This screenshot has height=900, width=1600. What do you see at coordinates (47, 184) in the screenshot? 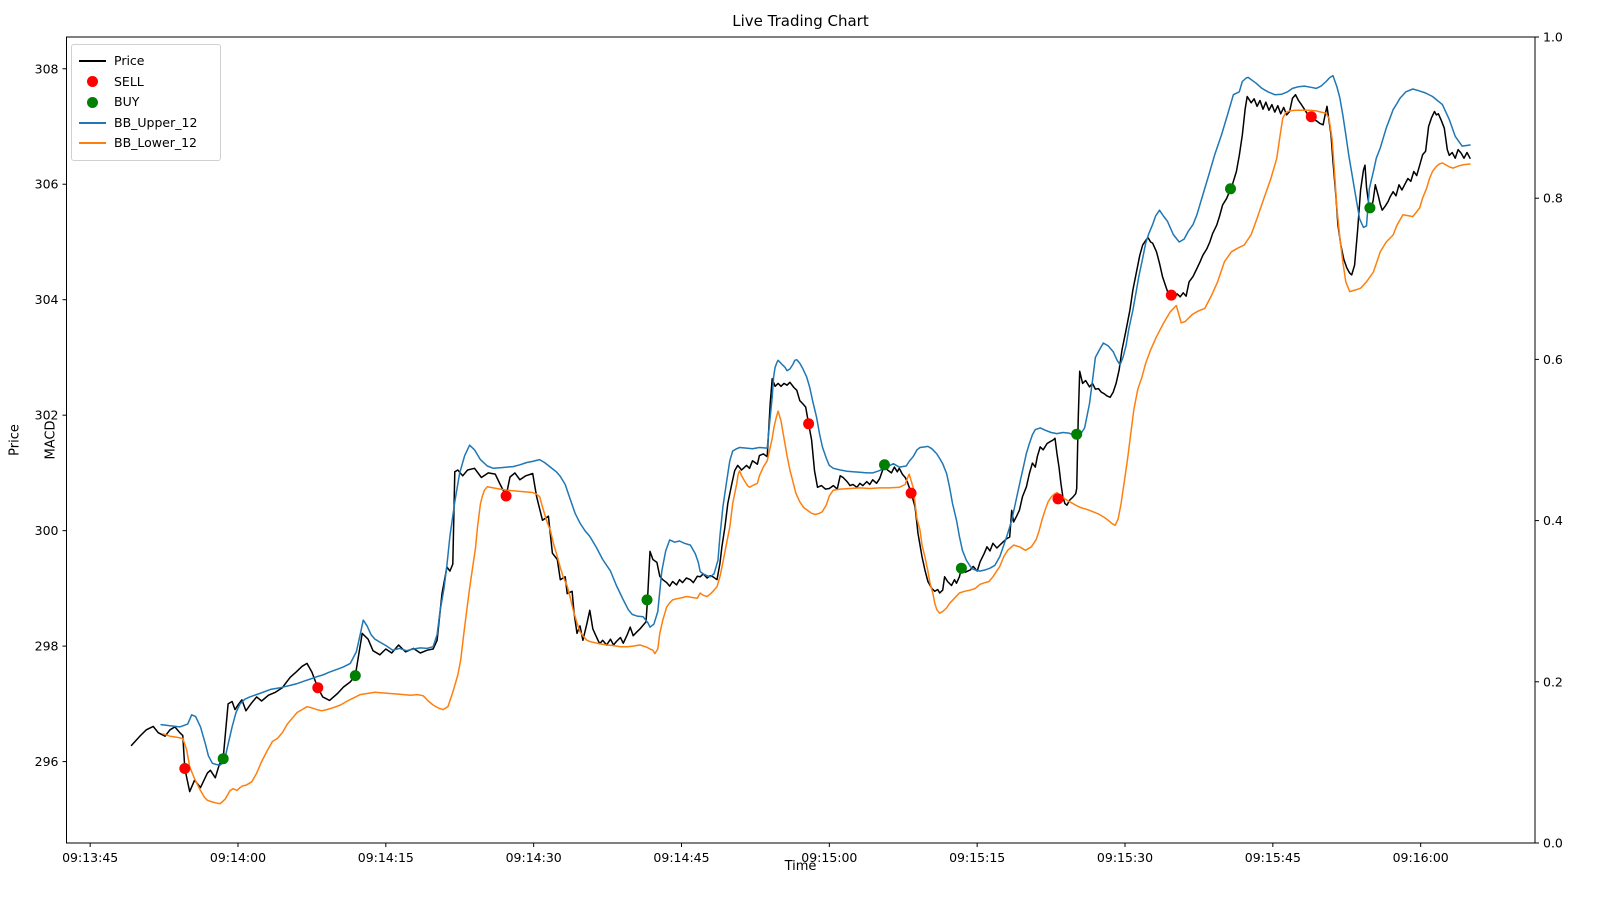
I see `y-left-tick-label: 306` at bounding box center [47, 184].